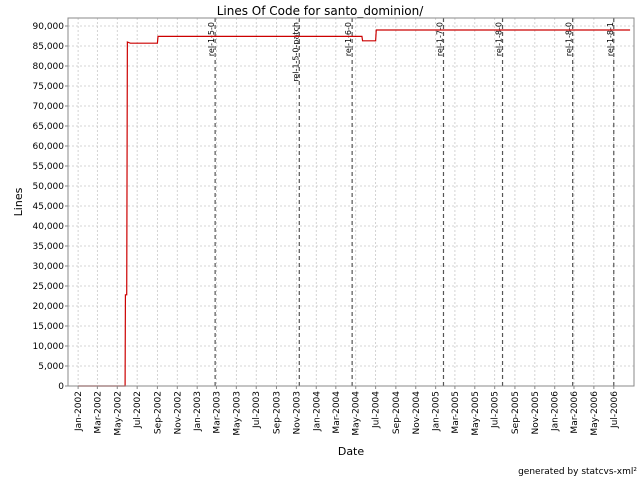 The width and height of the screenshot is (640, 484). Describe the element at coordinates (49, 47) in the screenshot. I see `y-tick-label: 85,000` at that location.